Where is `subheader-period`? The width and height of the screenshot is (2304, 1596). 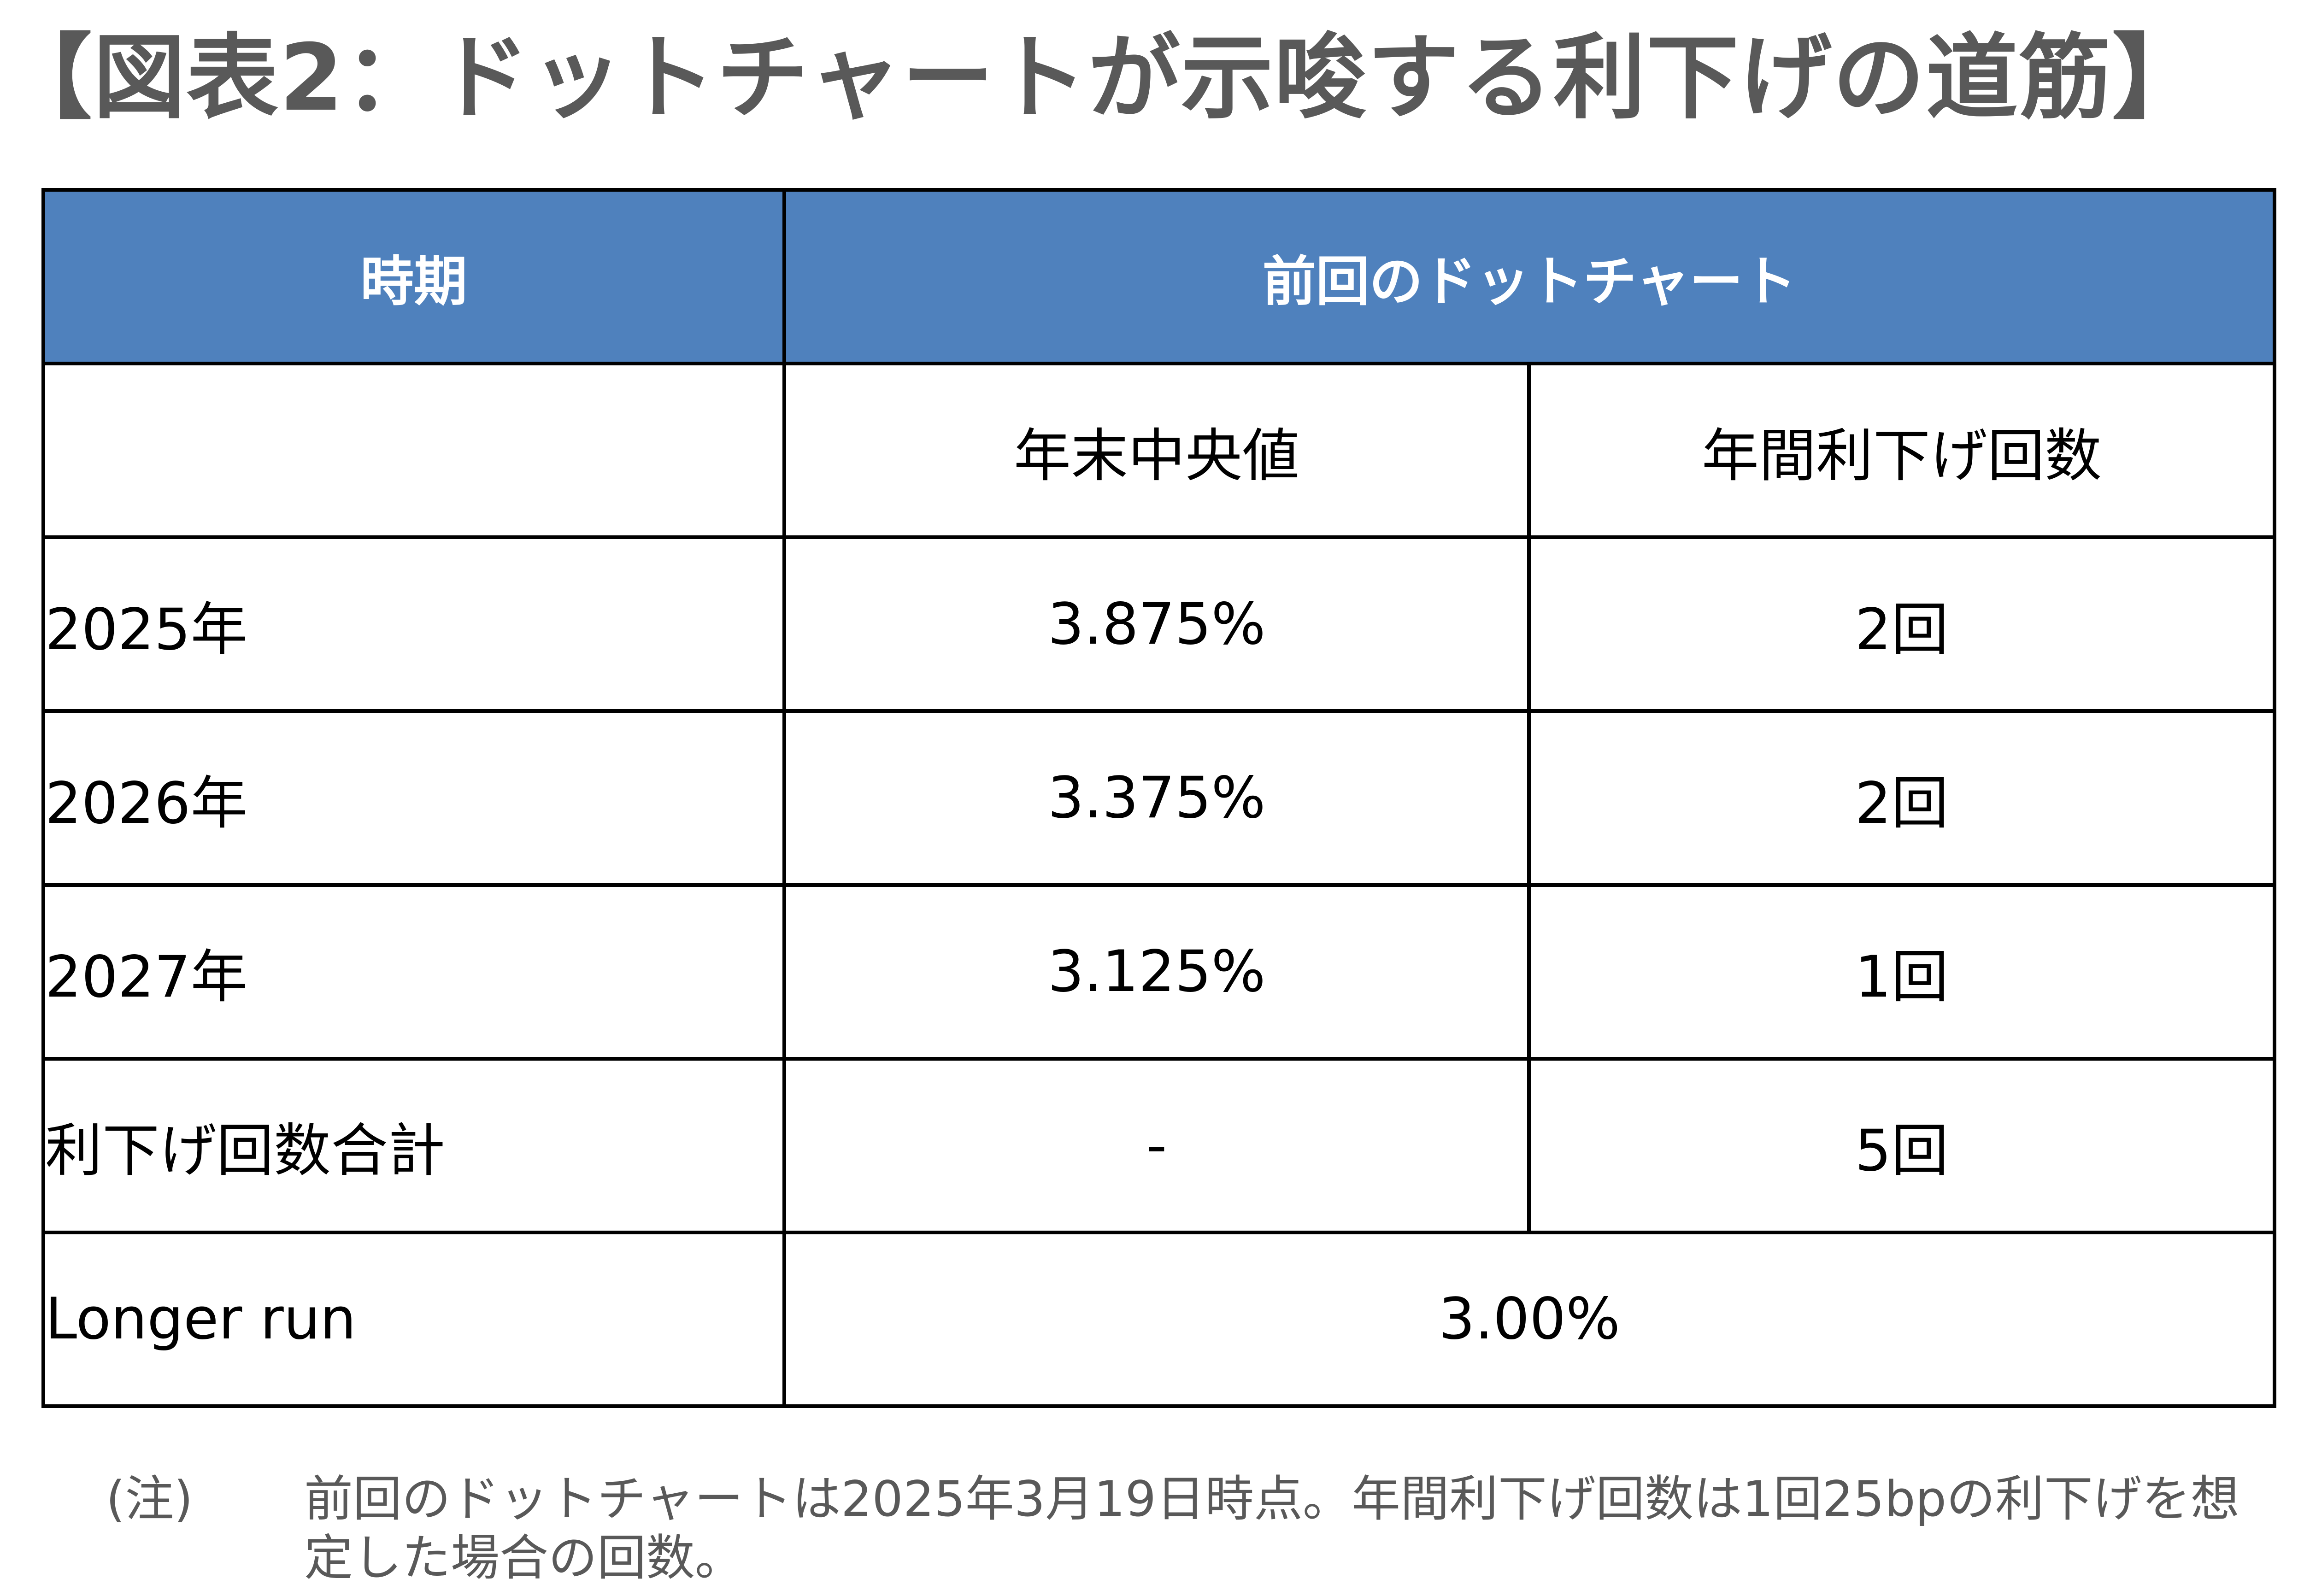
subheader-period is located at coordinates (413, 451).